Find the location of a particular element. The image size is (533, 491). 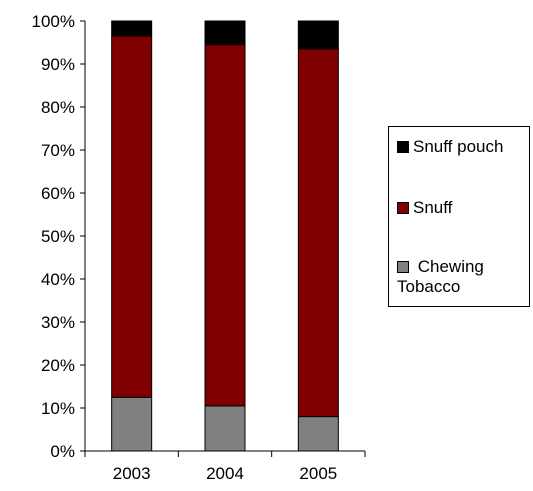

legend-label-chewing-line2: Tobacco is located at coordinates (429, 286).